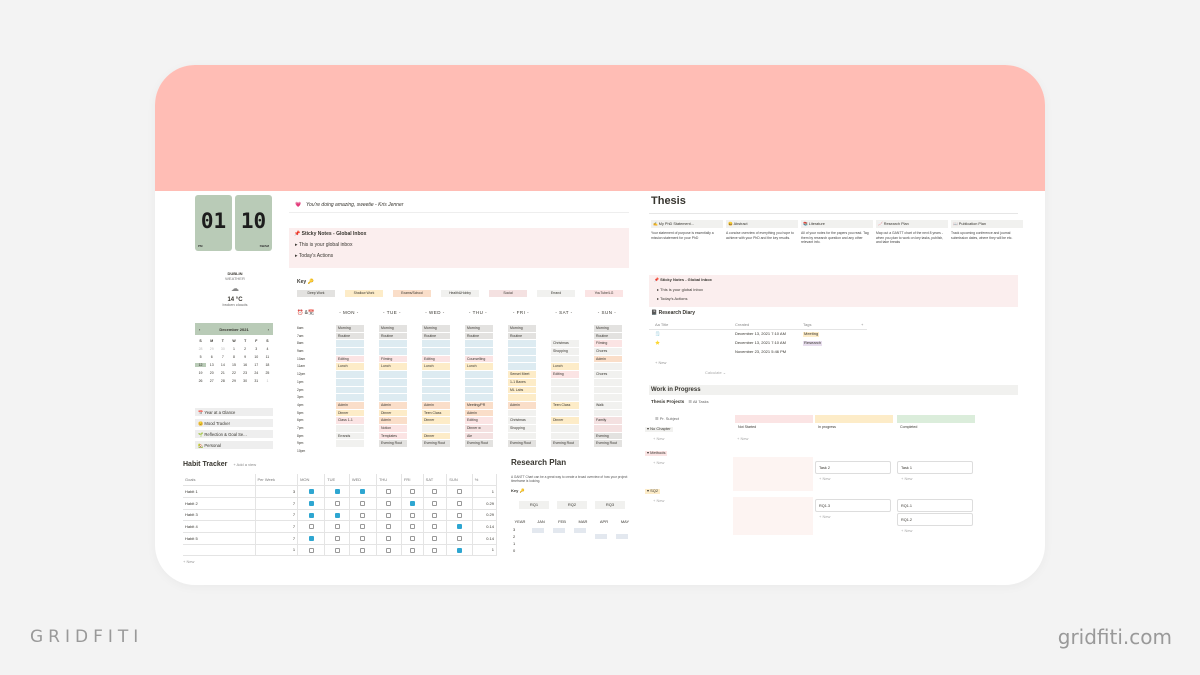  Describe the element at coordinates (659, 500) in the screenshot. I see `group-new-button: + New` at that location.